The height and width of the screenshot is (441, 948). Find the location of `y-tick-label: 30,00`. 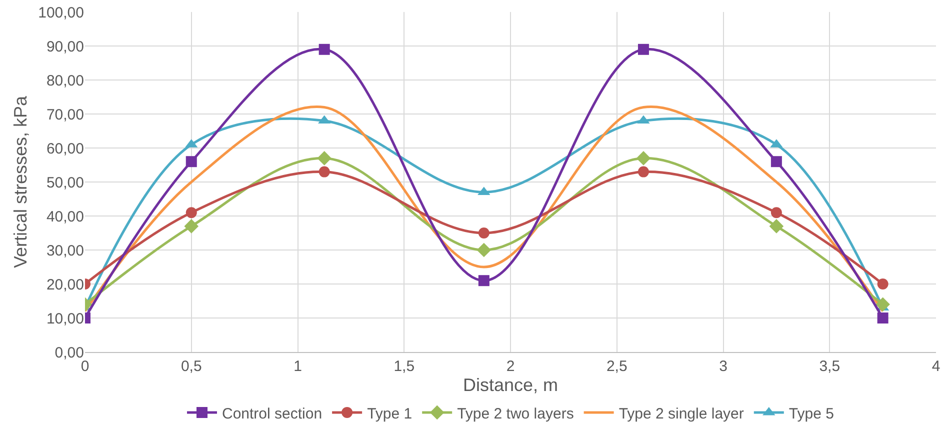

y-tick-label: 30,00 is located at coordinates (65, 251).